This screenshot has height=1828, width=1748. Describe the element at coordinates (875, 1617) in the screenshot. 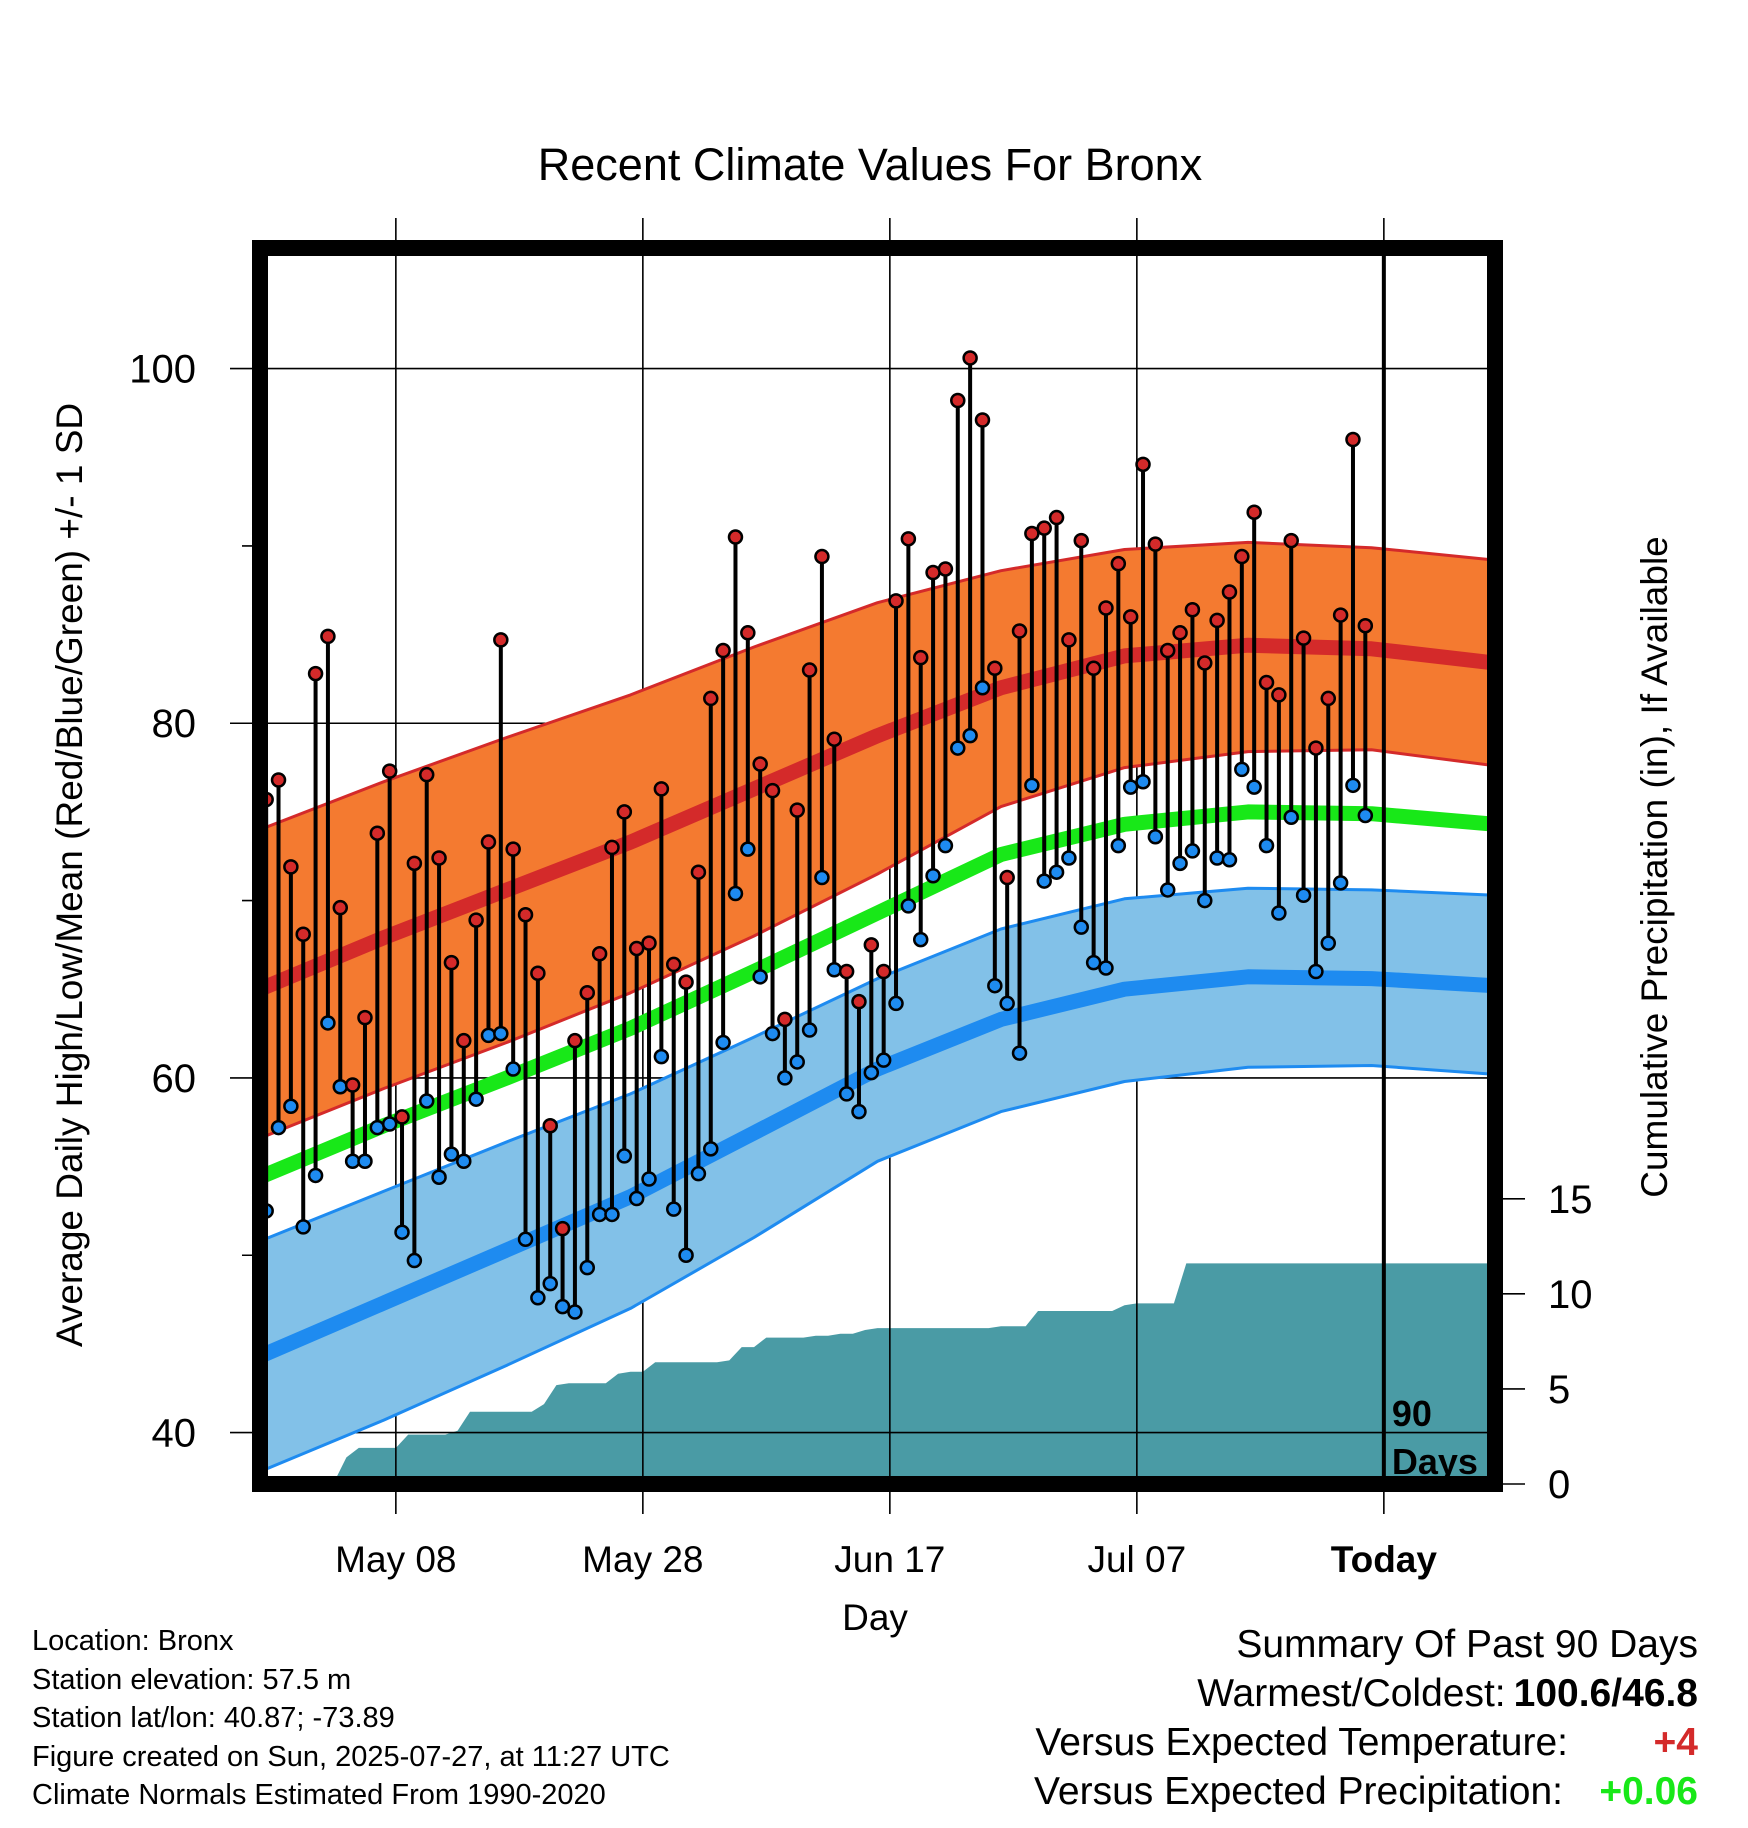

I see `x-axis-label: Day` at that location.